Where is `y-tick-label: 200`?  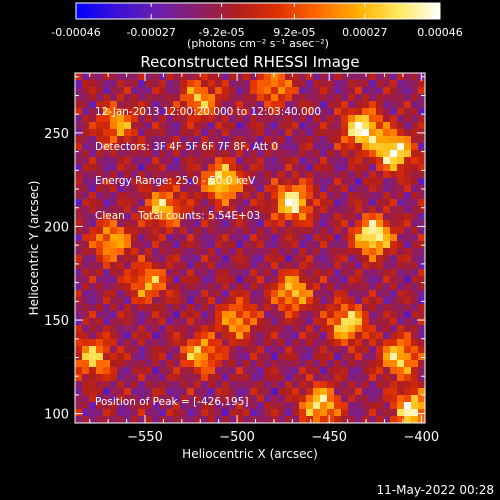
y-tick-label: 200 is located at coordinates (56, 227).